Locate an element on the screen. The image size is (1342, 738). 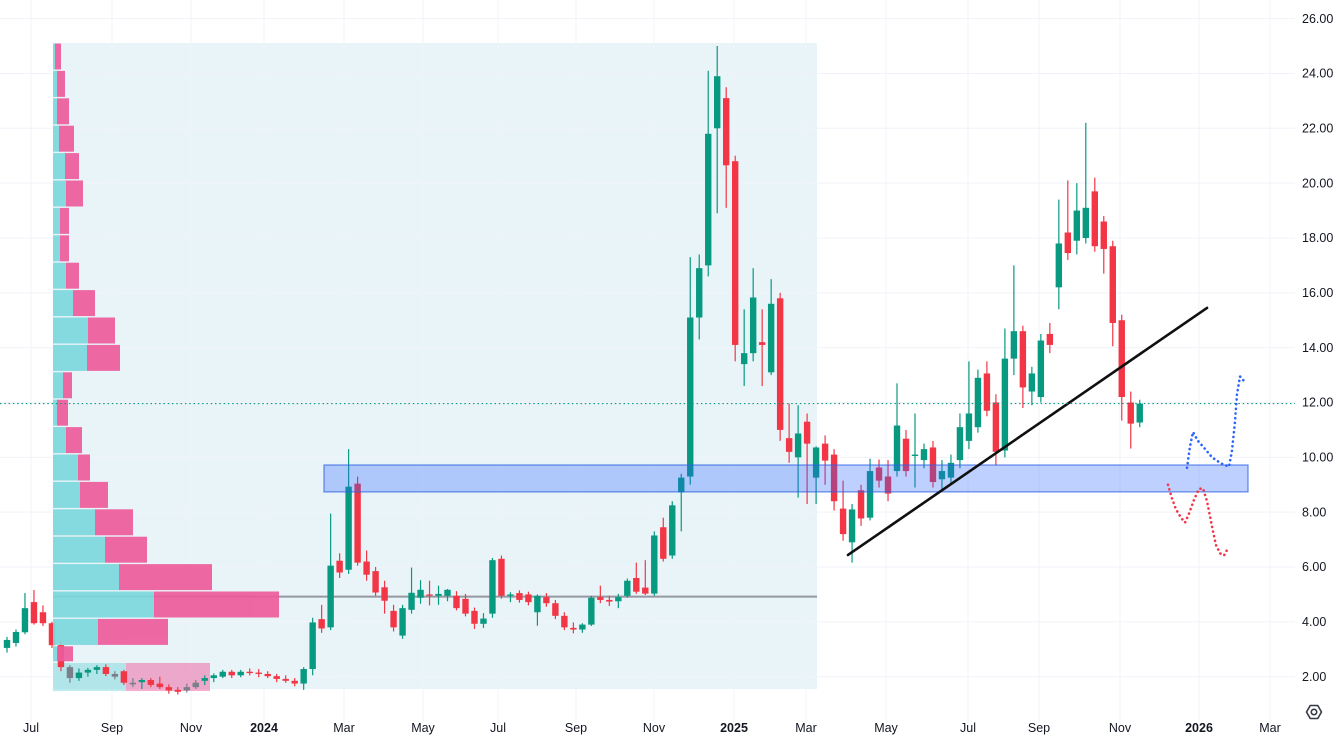
price-tick-label: 14.00 is located at coordinates (1317, 348).